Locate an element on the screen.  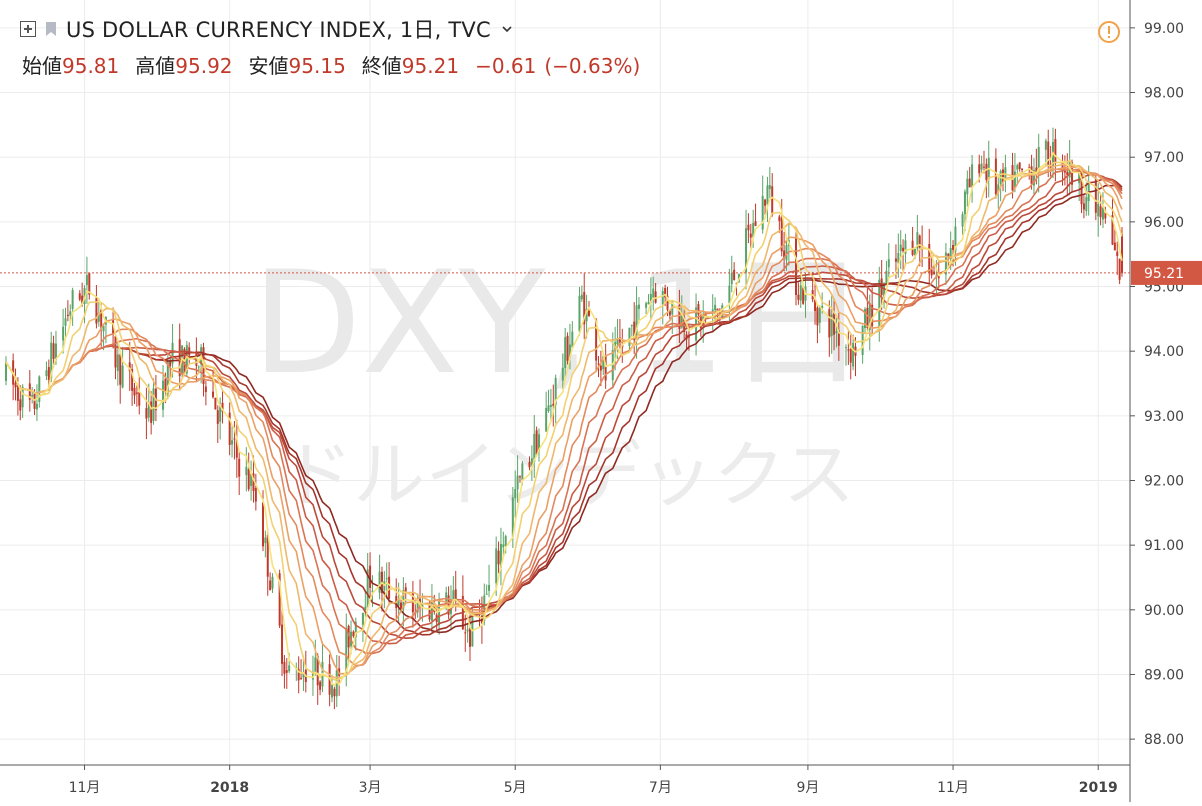
last-price: 95.21 is located at coordinates (601, 272).